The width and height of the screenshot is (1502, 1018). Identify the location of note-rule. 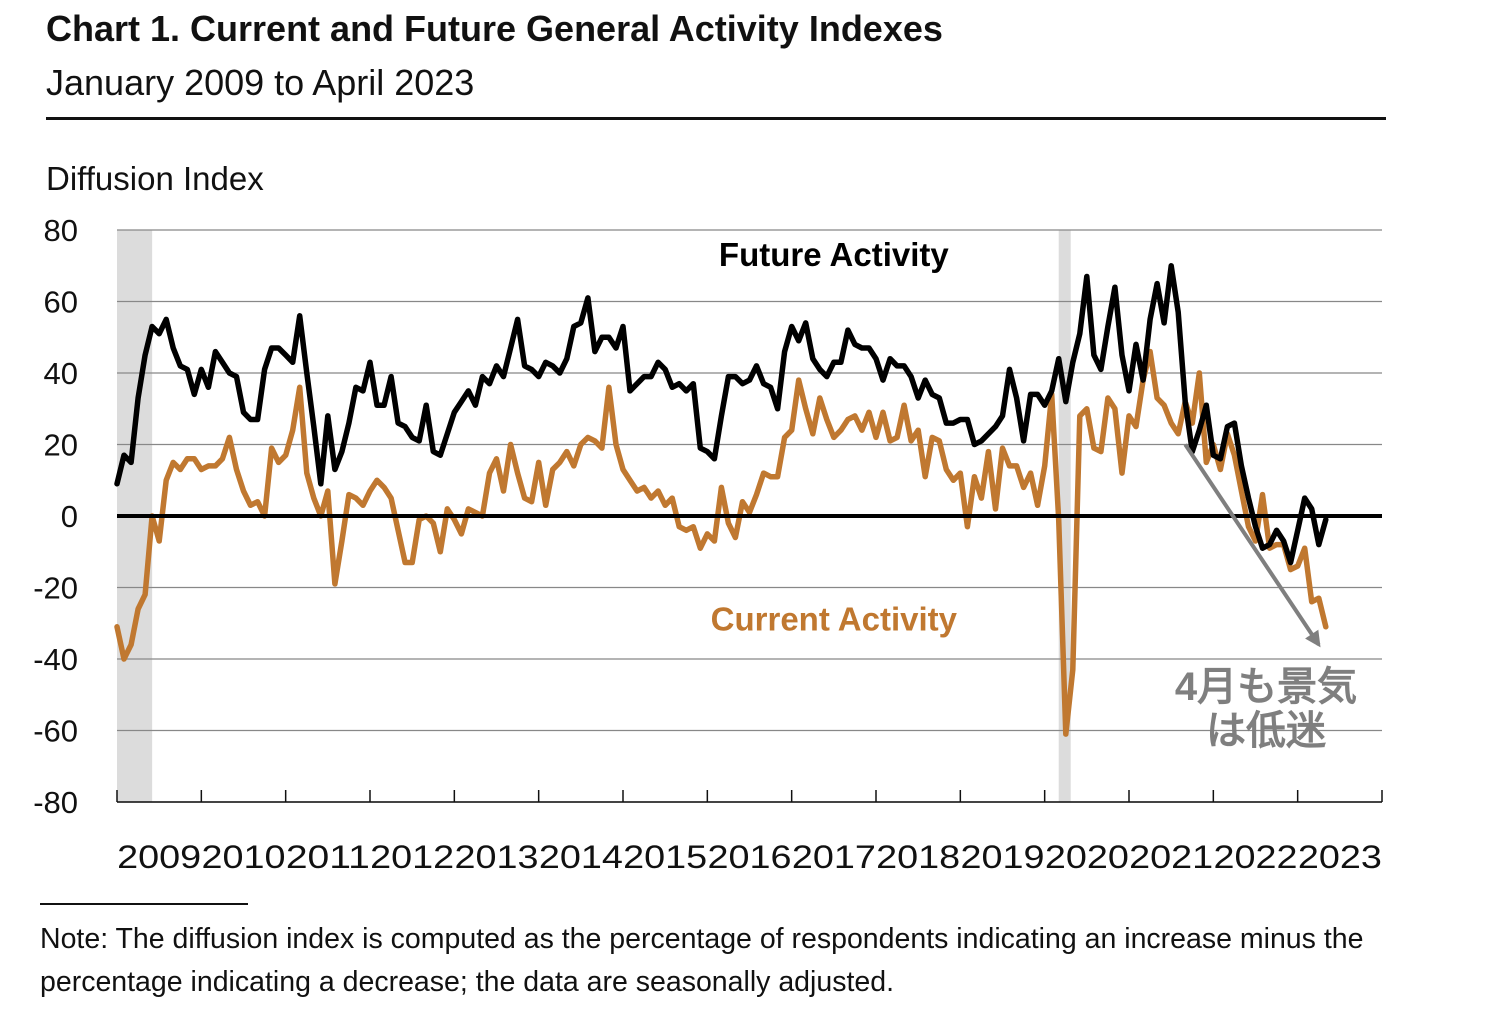
(144, 904).